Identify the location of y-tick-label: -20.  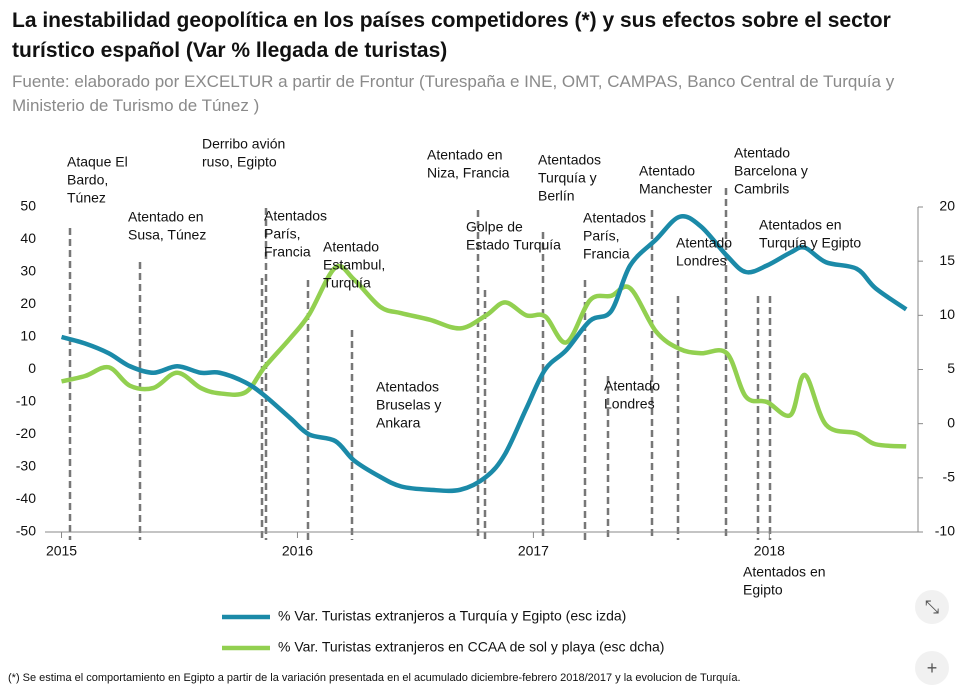
(26, 433).